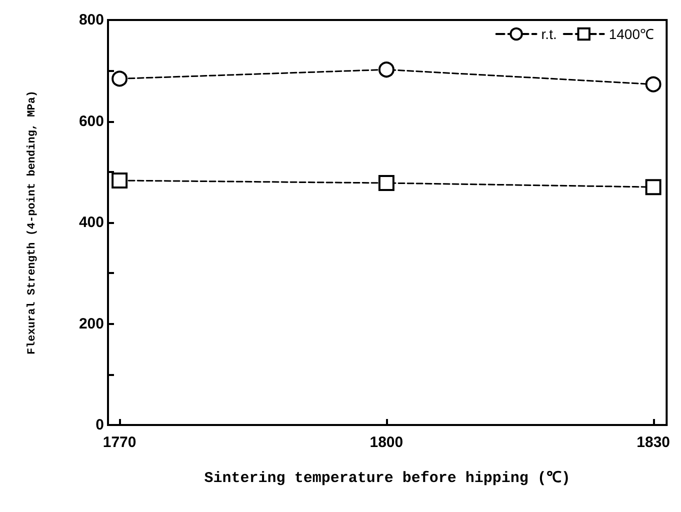 The image size is (681, 512). What do you see at coordinates (119, 442) in the screenshot?
I see `x-tick-label: 1770` at bounding box center [119, 442].